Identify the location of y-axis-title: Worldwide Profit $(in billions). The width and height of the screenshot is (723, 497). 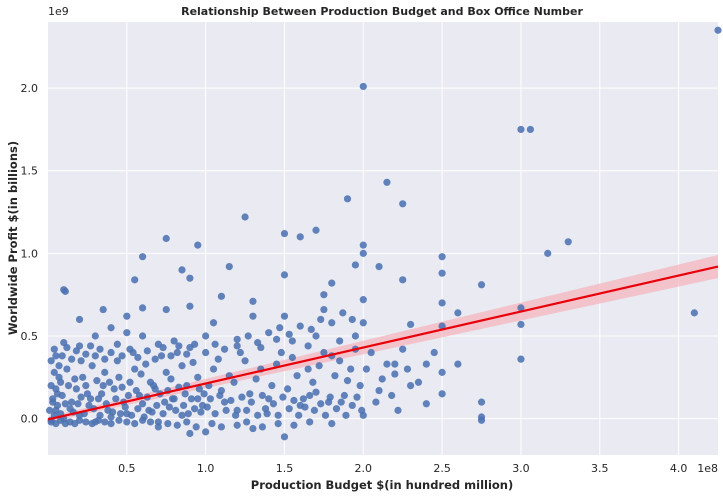
(13, 238).